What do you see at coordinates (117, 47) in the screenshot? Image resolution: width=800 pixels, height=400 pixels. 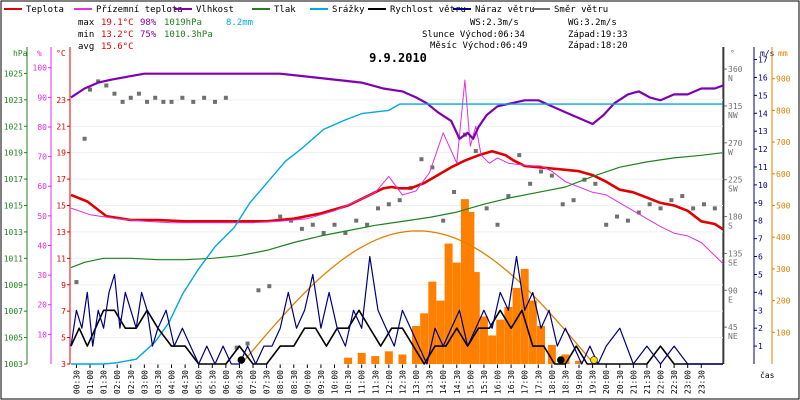 I see `stats-avg-temp: 15.6°C` at bounding box center [117, 47].